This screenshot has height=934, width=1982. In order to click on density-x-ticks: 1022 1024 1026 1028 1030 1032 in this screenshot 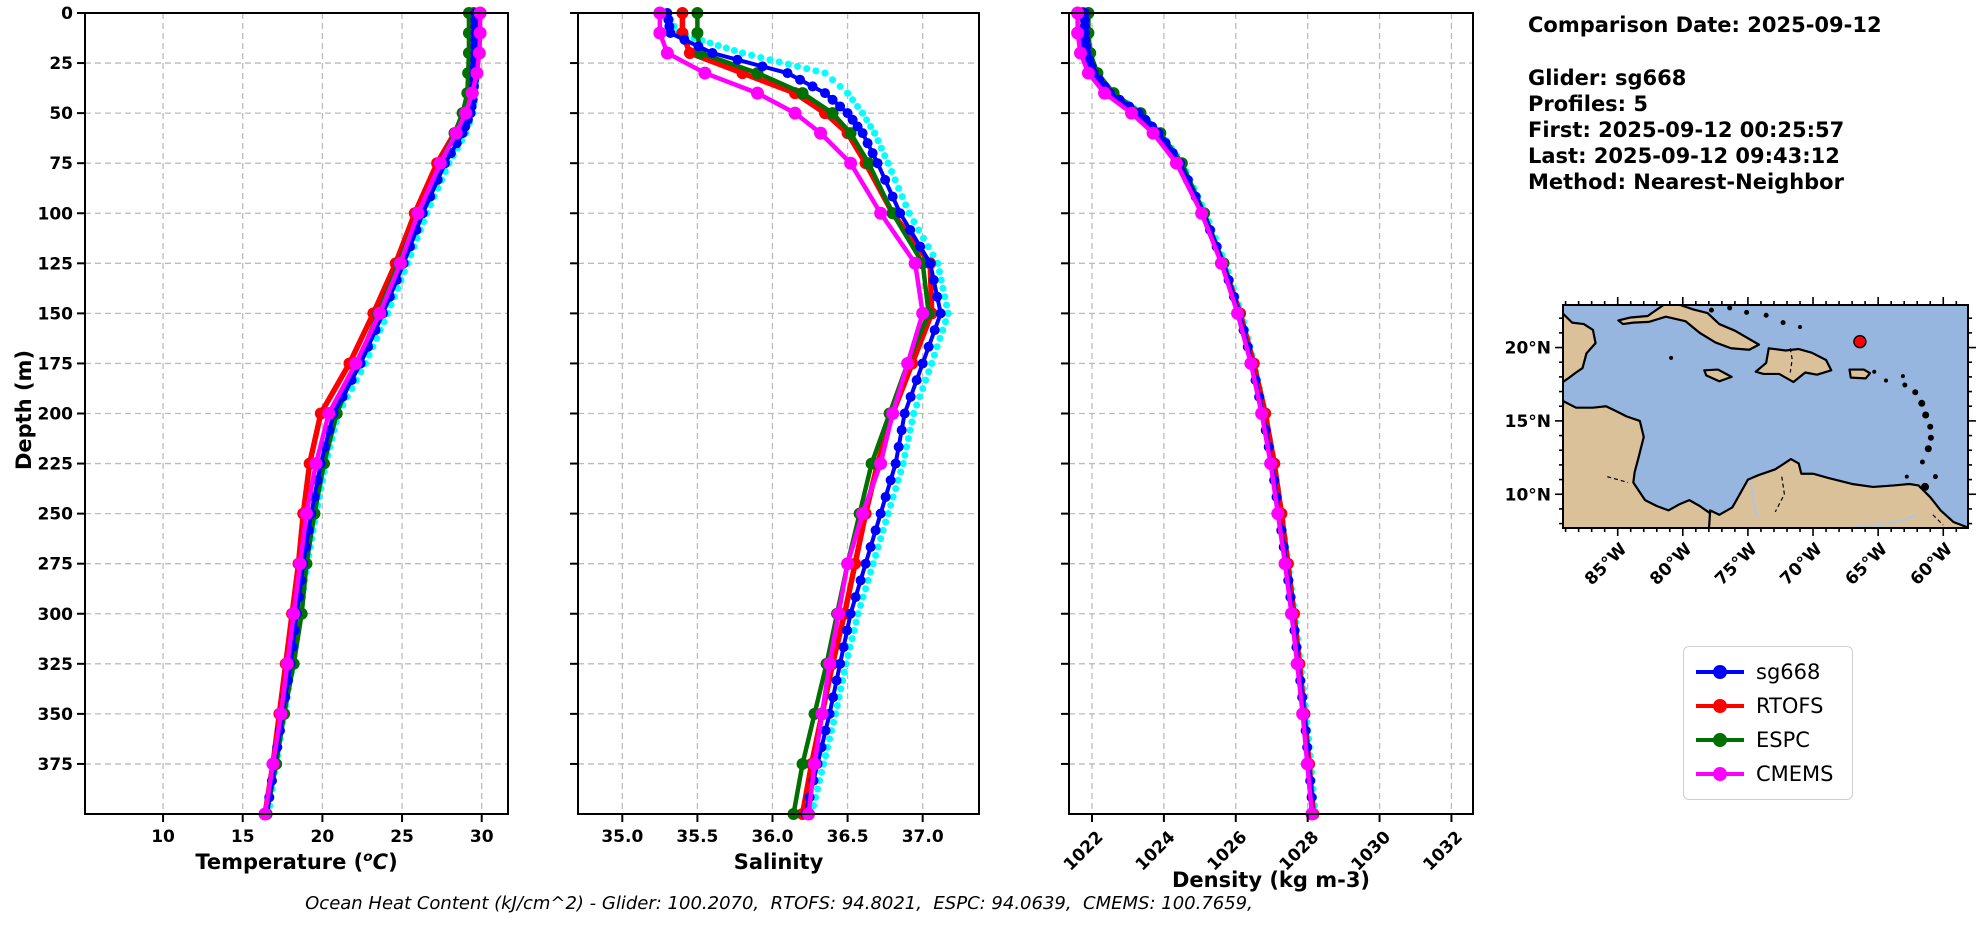, I will do `click(1263, 844)`.